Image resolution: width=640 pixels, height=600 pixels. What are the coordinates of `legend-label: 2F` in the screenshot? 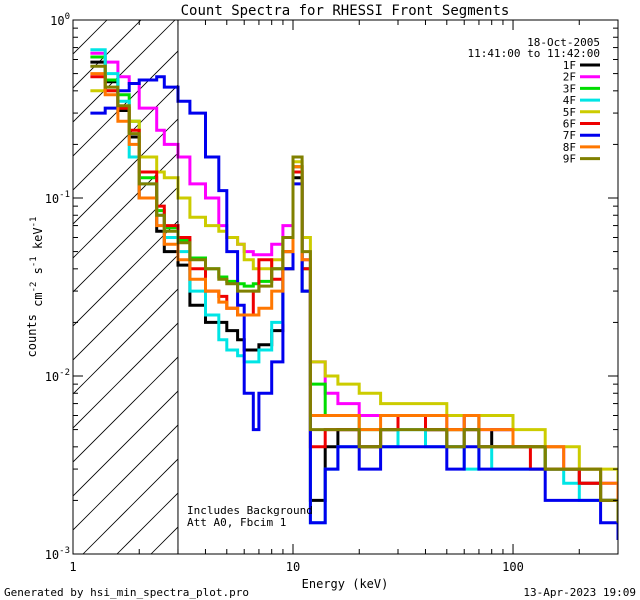 It's located at (569, 77).